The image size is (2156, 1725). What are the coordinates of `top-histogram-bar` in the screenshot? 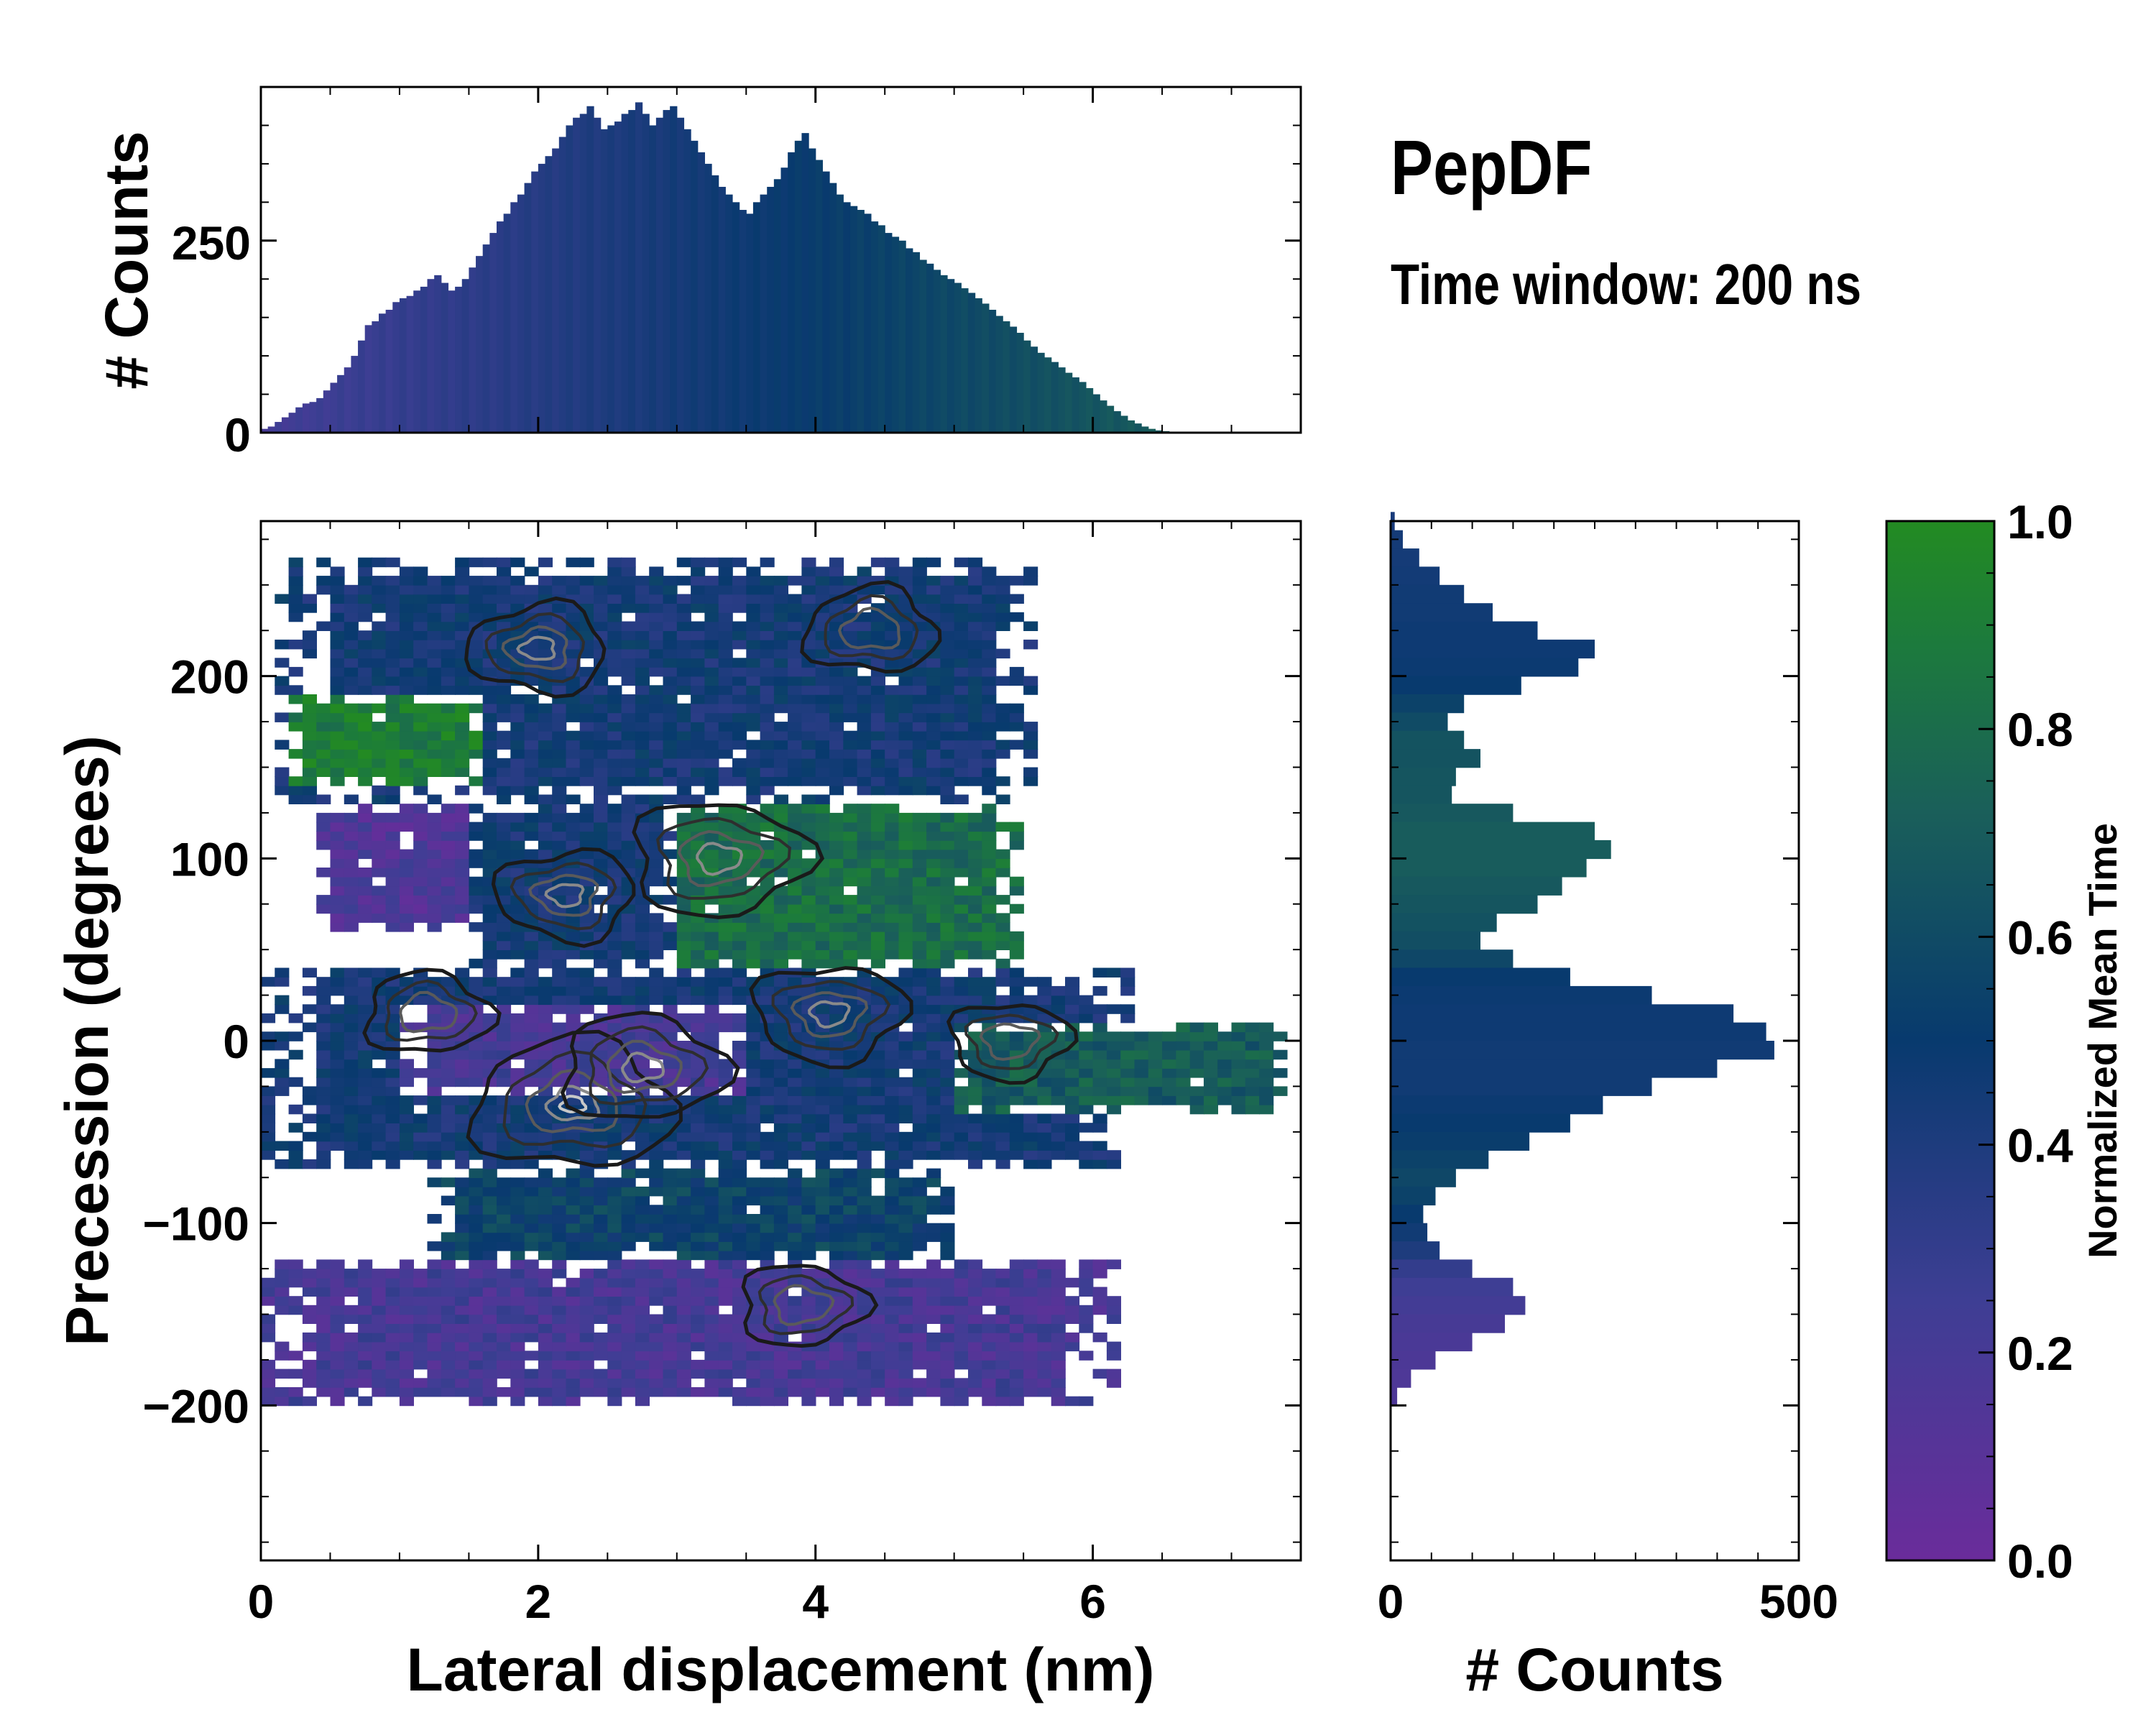 It's located at (1034, 389).